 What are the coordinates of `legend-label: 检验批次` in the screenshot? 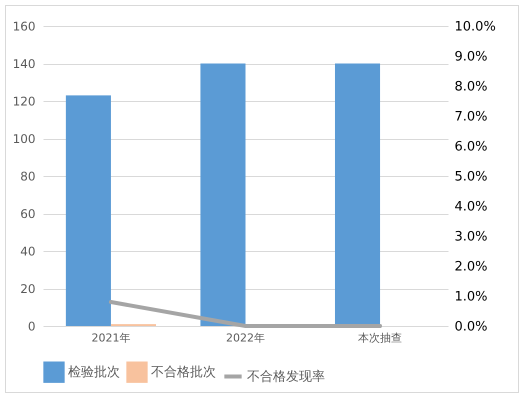 It's located at (94, 372).